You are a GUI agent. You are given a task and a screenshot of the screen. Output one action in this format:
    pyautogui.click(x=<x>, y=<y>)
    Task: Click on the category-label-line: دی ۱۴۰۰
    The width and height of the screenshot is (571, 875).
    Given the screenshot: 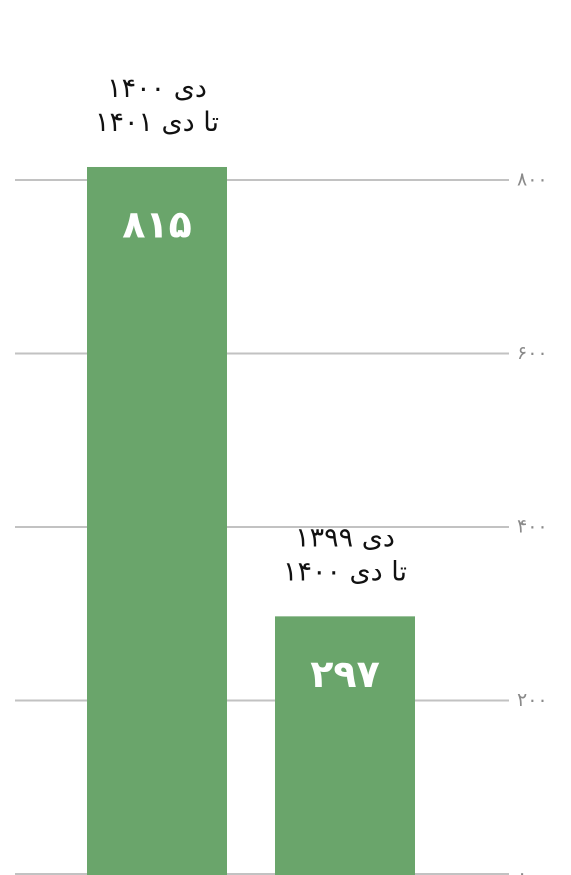 What is the action you would take?
    pyautogui.click(x=157, y=88)
    